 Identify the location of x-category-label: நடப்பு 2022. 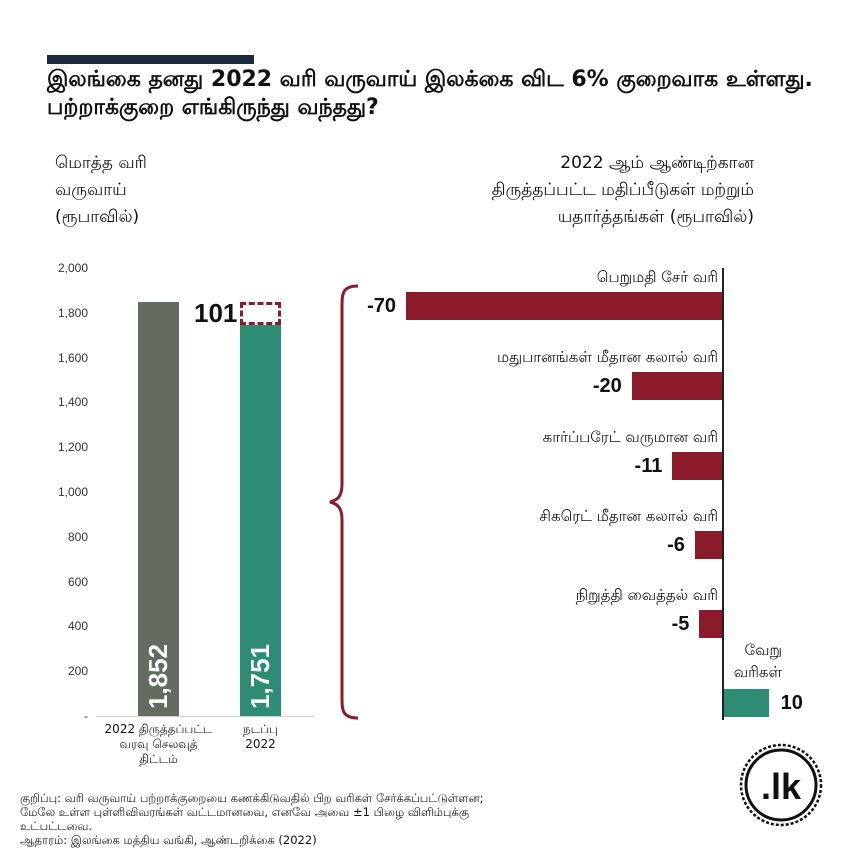
(261, 737).